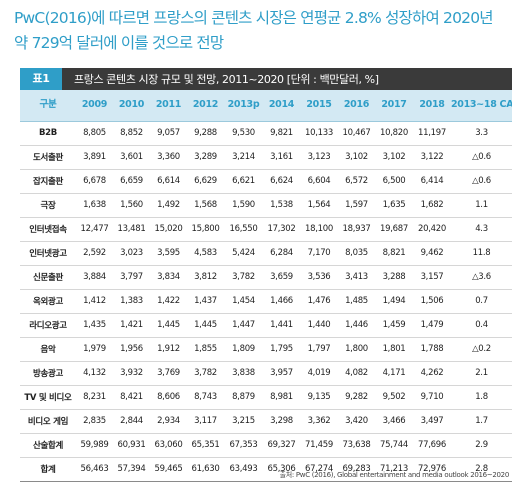  What do you see at coordinates (319, 301) in the screenshot?
I see `table-cell: 1,476` at bounding box center [319, 301].